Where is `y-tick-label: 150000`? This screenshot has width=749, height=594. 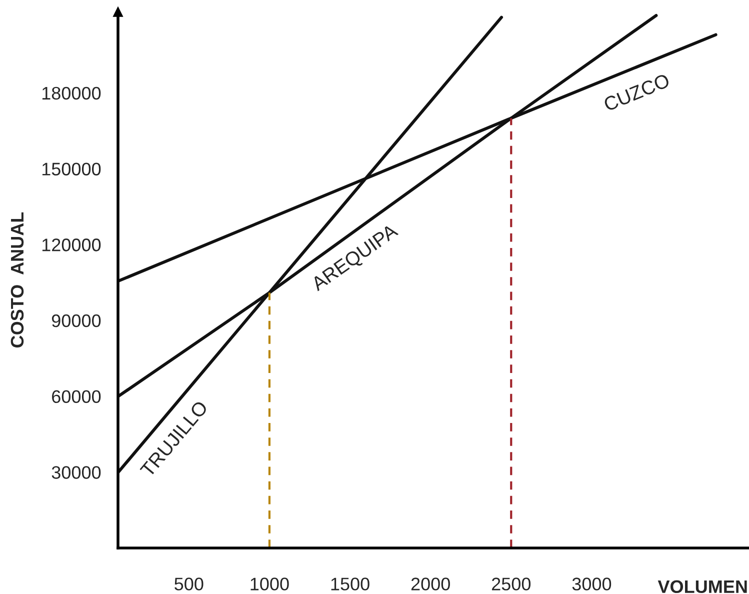
y-tick-label: 150000 is located at coordinates (71, 169).